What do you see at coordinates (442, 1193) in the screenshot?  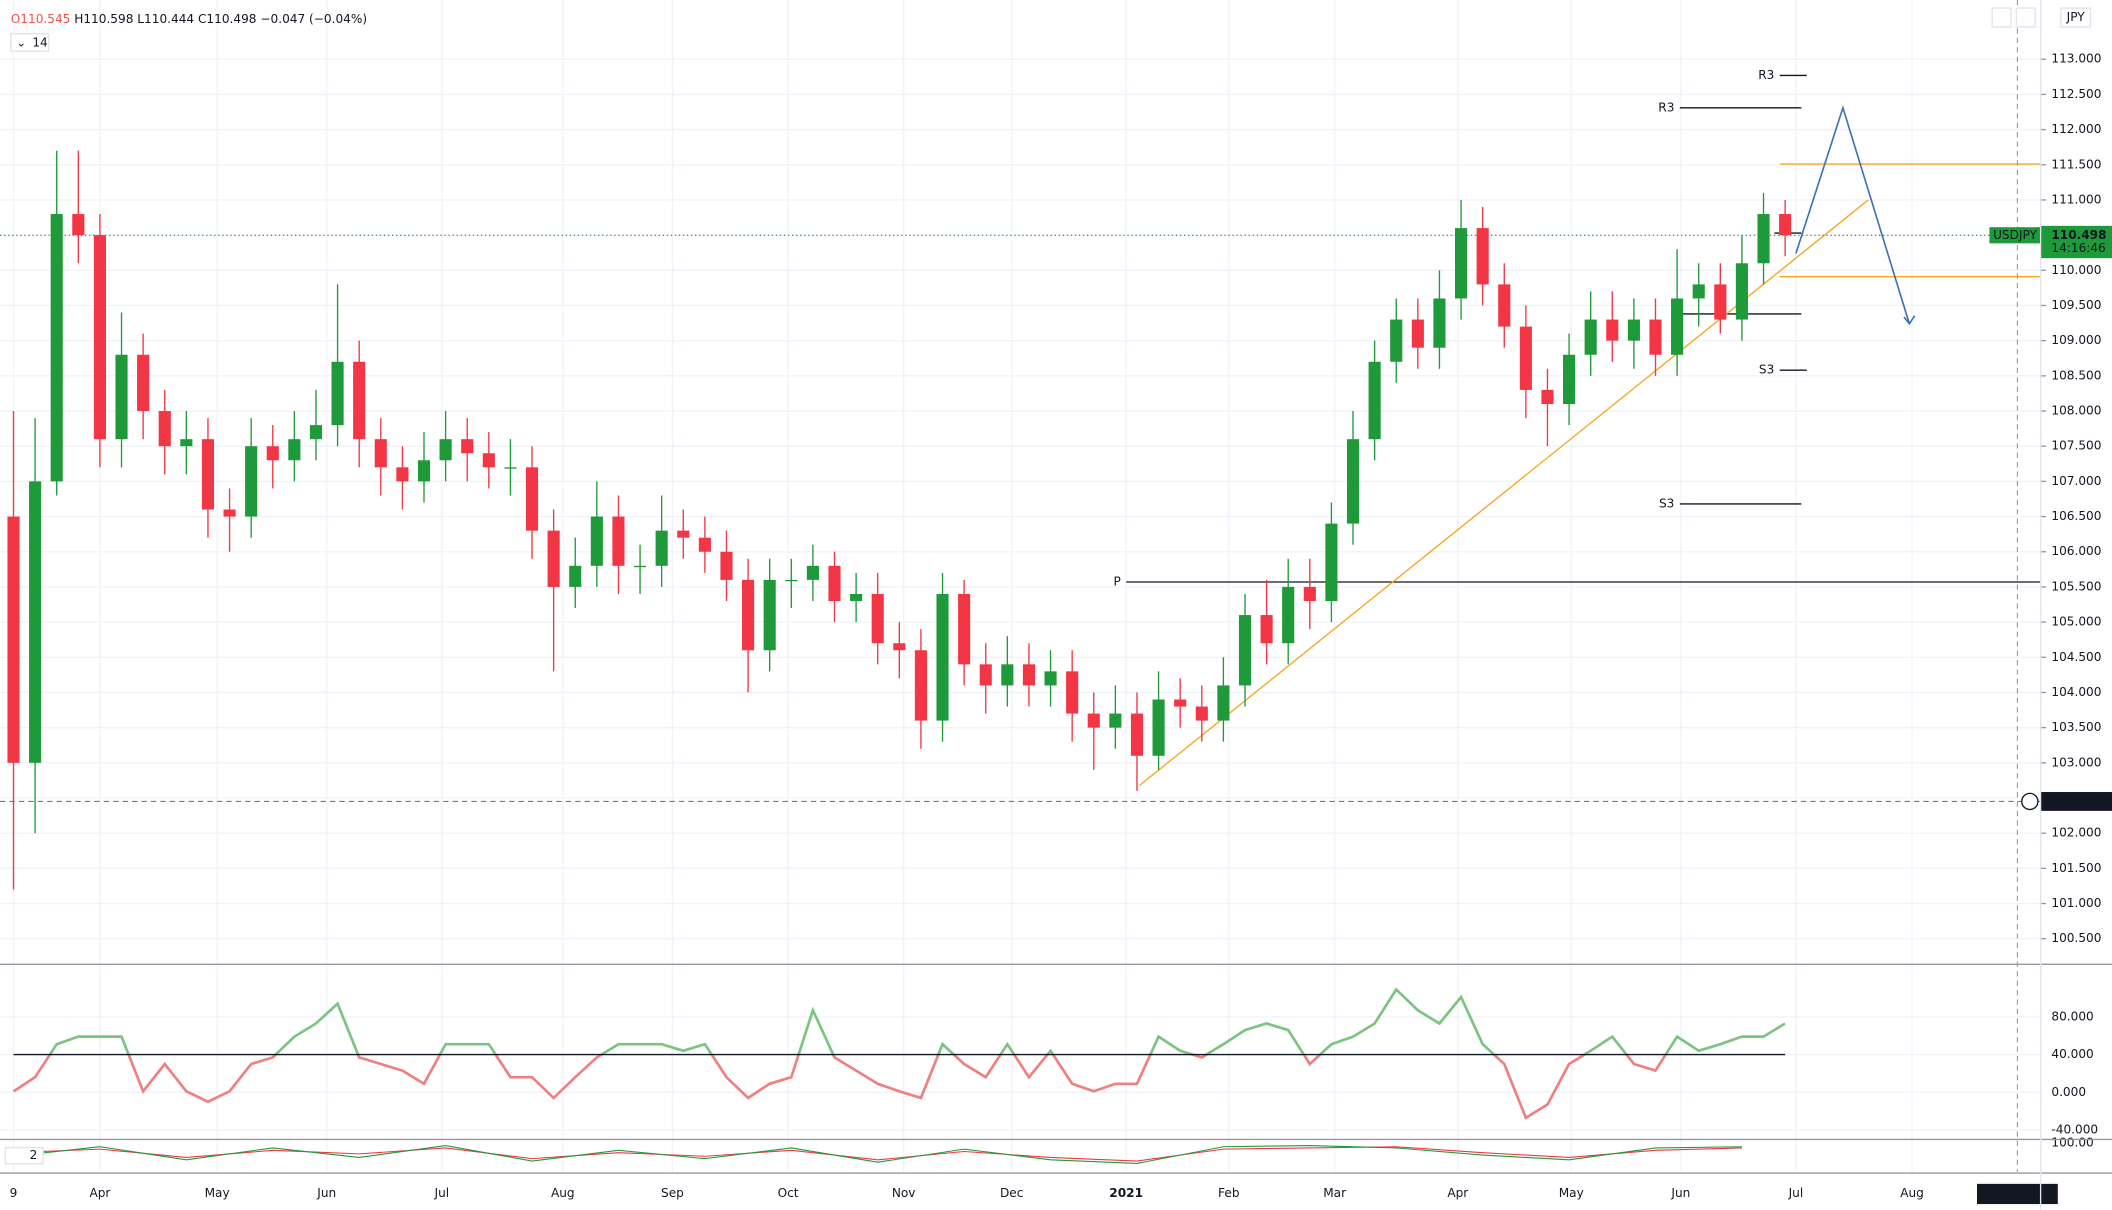 I see `x-tick-label: Jul` at bounding box center [442, 1193].